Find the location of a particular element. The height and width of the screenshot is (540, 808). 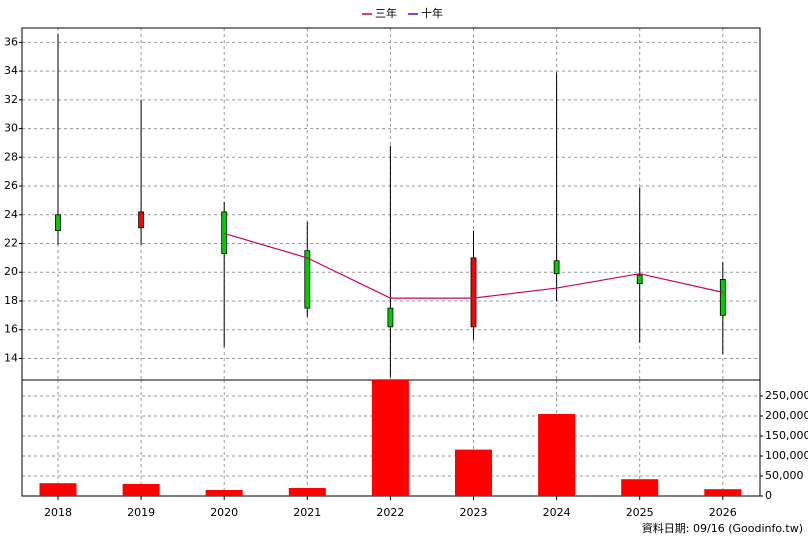

y-tick-label: 34 is located at coordinates (11, 70).